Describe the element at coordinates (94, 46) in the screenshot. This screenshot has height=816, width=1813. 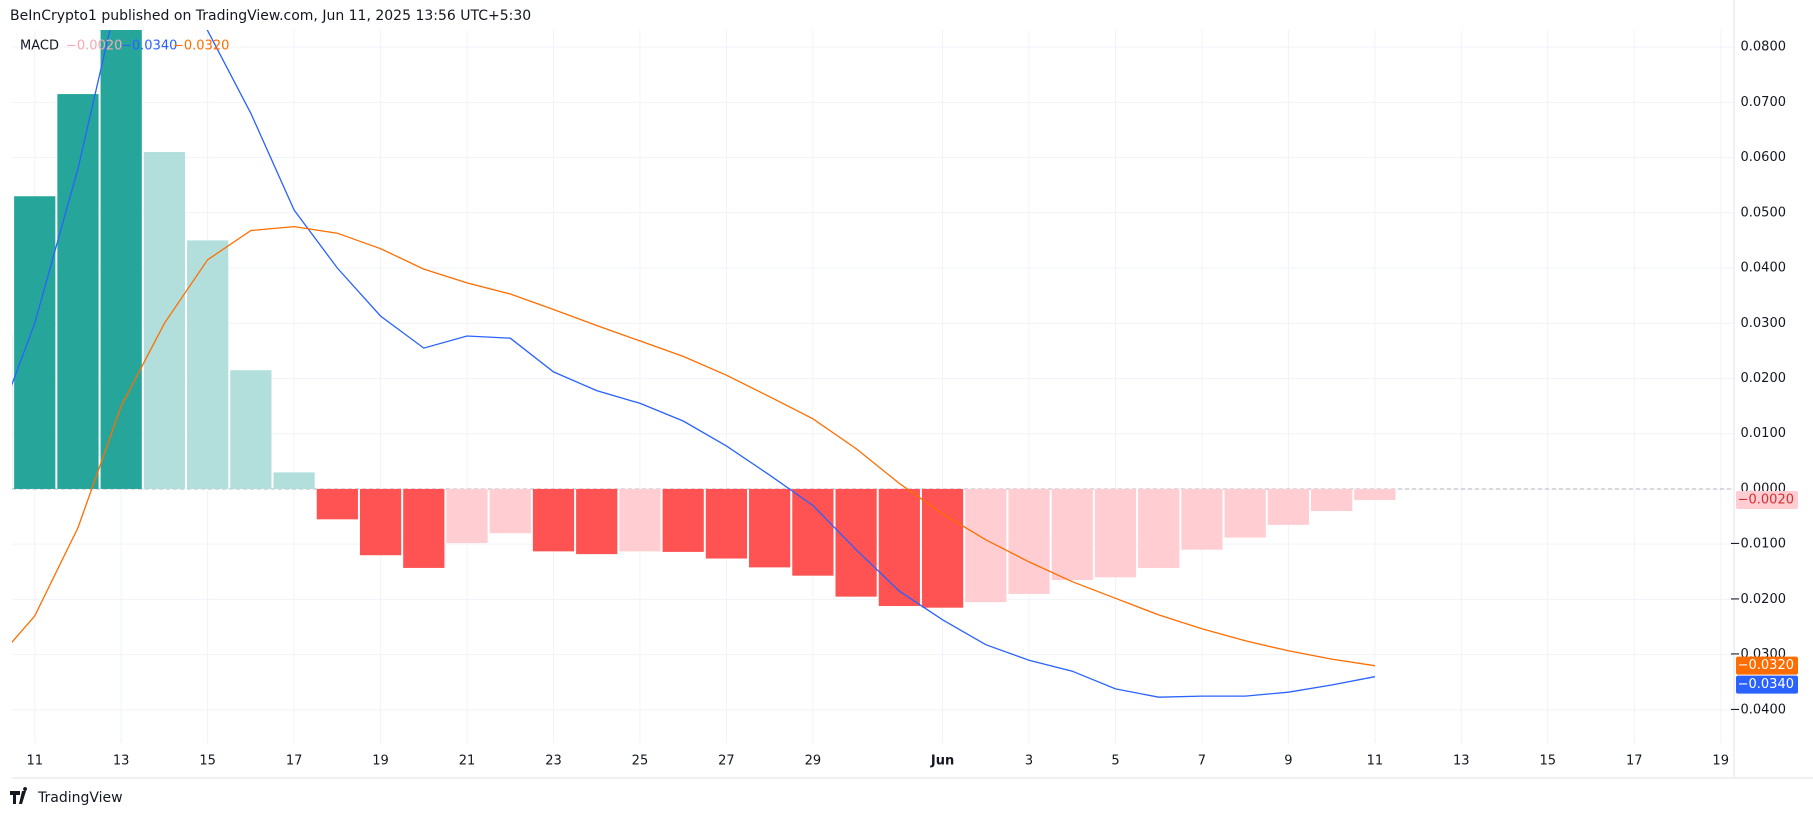
I see `legend-histogram-value: −0.0020` at that location.